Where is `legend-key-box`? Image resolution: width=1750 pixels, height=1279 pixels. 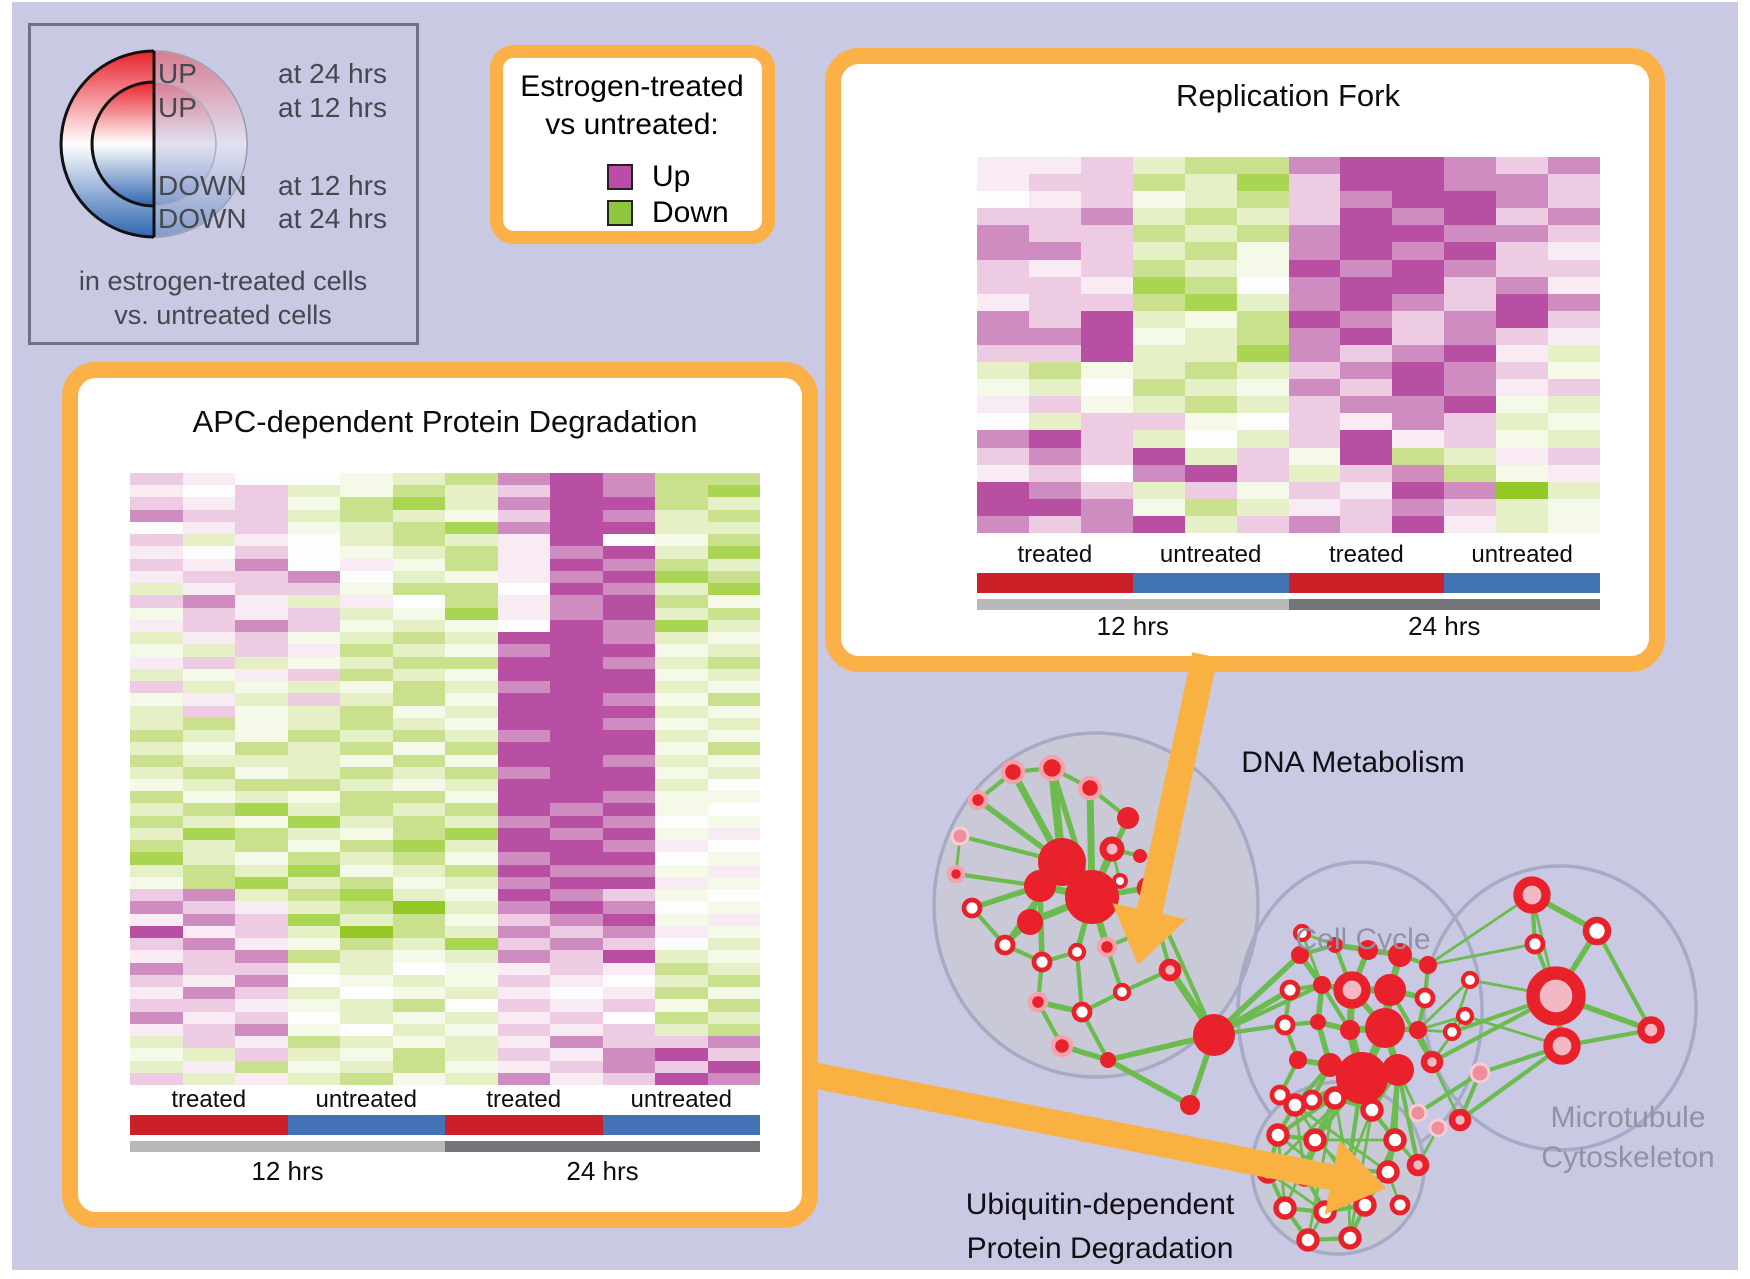
legend-key-box is located at coordinates (223, 184).